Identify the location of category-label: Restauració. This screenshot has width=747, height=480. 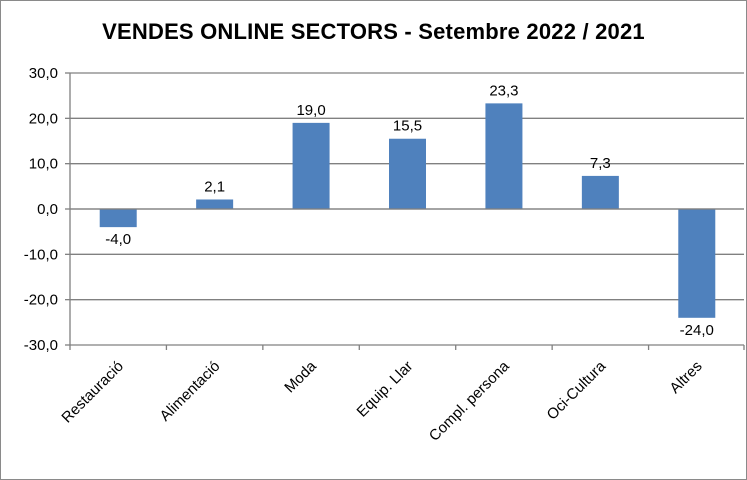
(92, 392).